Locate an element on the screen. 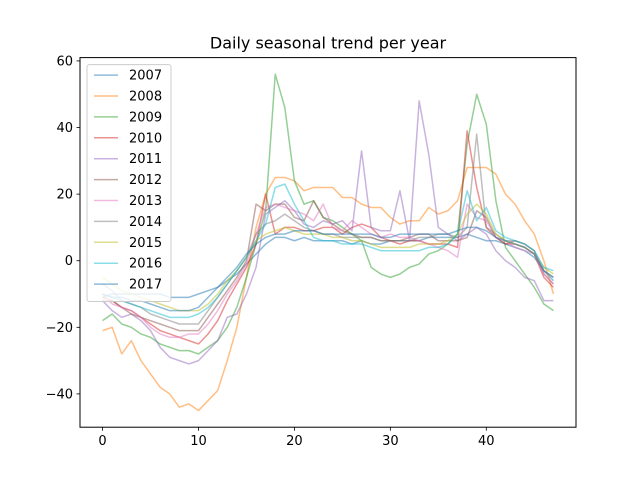 The width and height of the screenshot is (640, 480). legend-label-2009: 2009 is located at coordinates (145, 117).